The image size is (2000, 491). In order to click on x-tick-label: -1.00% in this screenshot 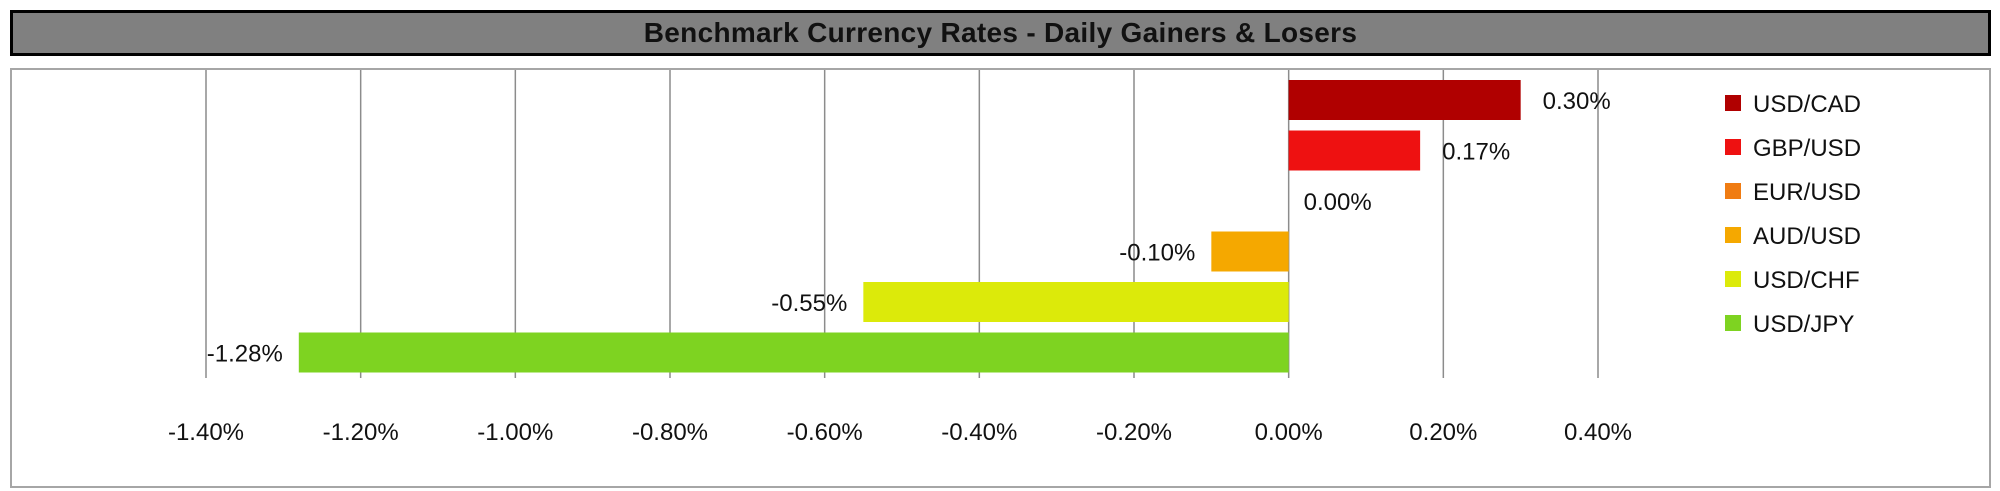, I will do `click(515, 432)`.